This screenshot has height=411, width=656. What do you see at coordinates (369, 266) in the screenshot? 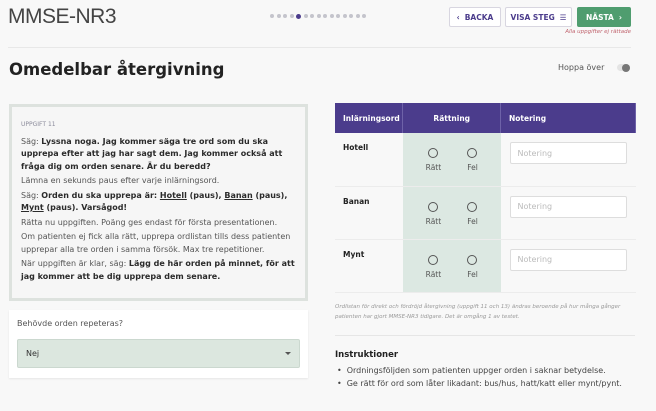
I see `word-cell: Mynt` at bounding box center [369, 266].